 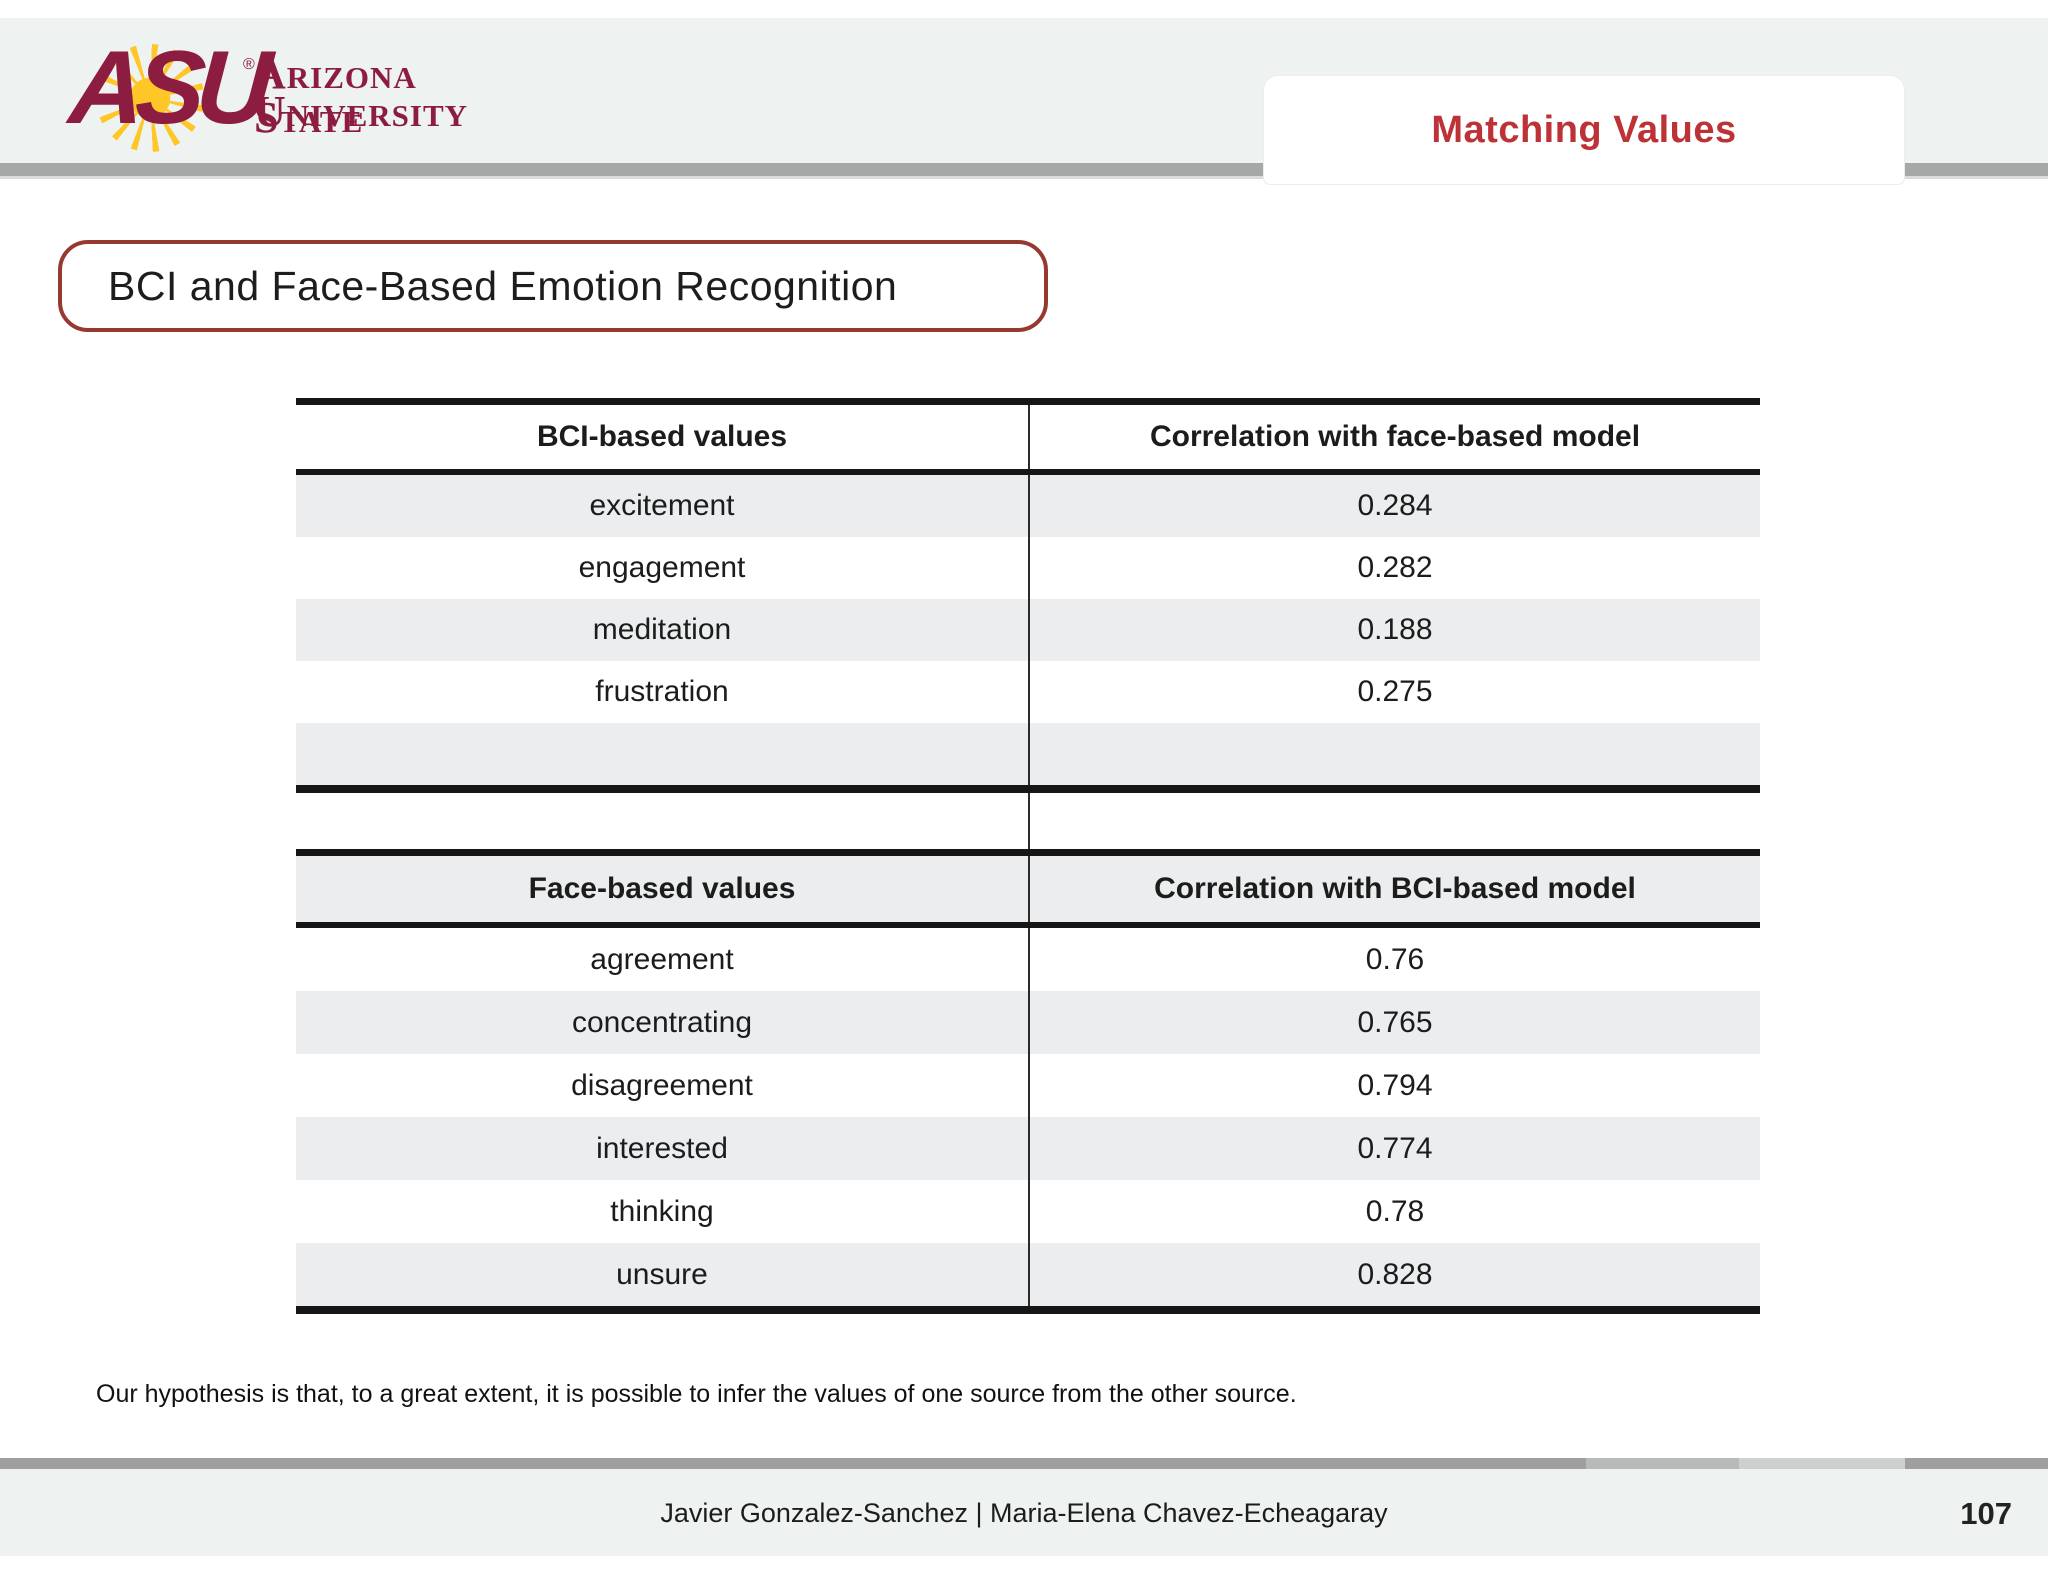 I want to click on table-cell: 0.78, so click(x=1395, y=1211).